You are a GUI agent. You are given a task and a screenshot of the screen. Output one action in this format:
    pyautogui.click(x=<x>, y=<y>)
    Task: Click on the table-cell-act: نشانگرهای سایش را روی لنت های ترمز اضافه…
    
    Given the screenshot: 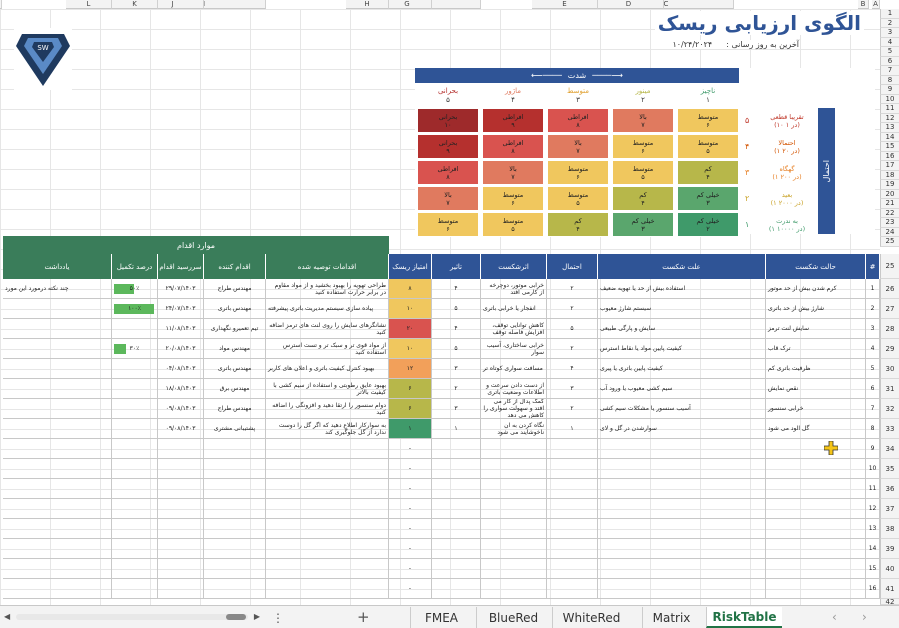 What is the action you would take?
    pyautogui.click(x=327, y=329)
    